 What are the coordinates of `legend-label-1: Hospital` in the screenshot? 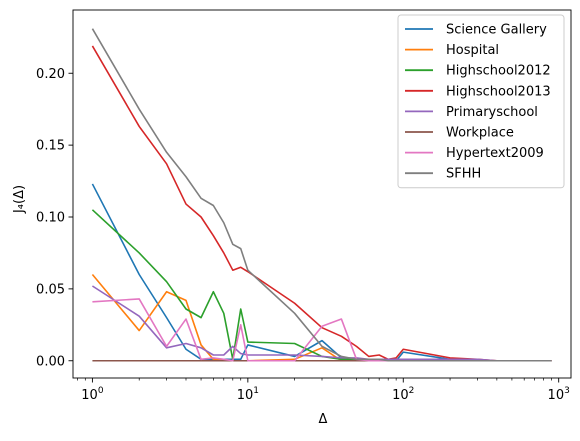 It's located at (472, 50).